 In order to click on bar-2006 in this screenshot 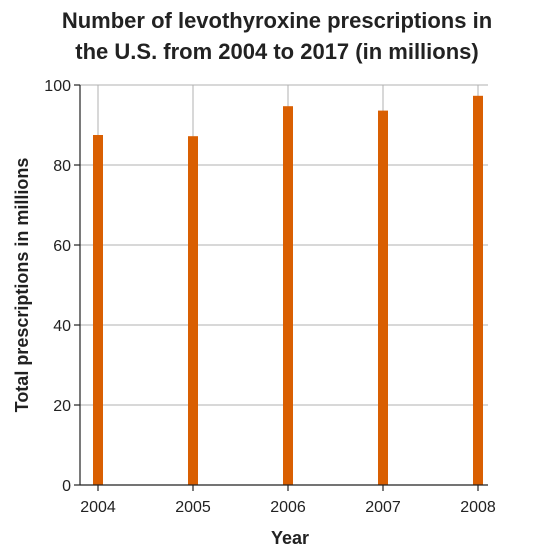, I will do `click(288, 295)`.